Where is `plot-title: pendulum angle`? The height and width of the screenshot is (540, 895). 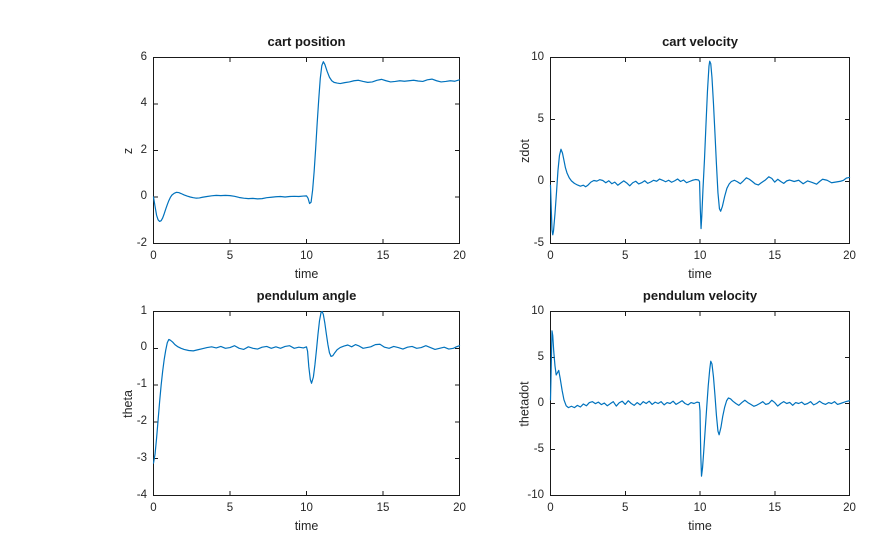 plot-title: pendulum angle is located at coordinates (306, 295).